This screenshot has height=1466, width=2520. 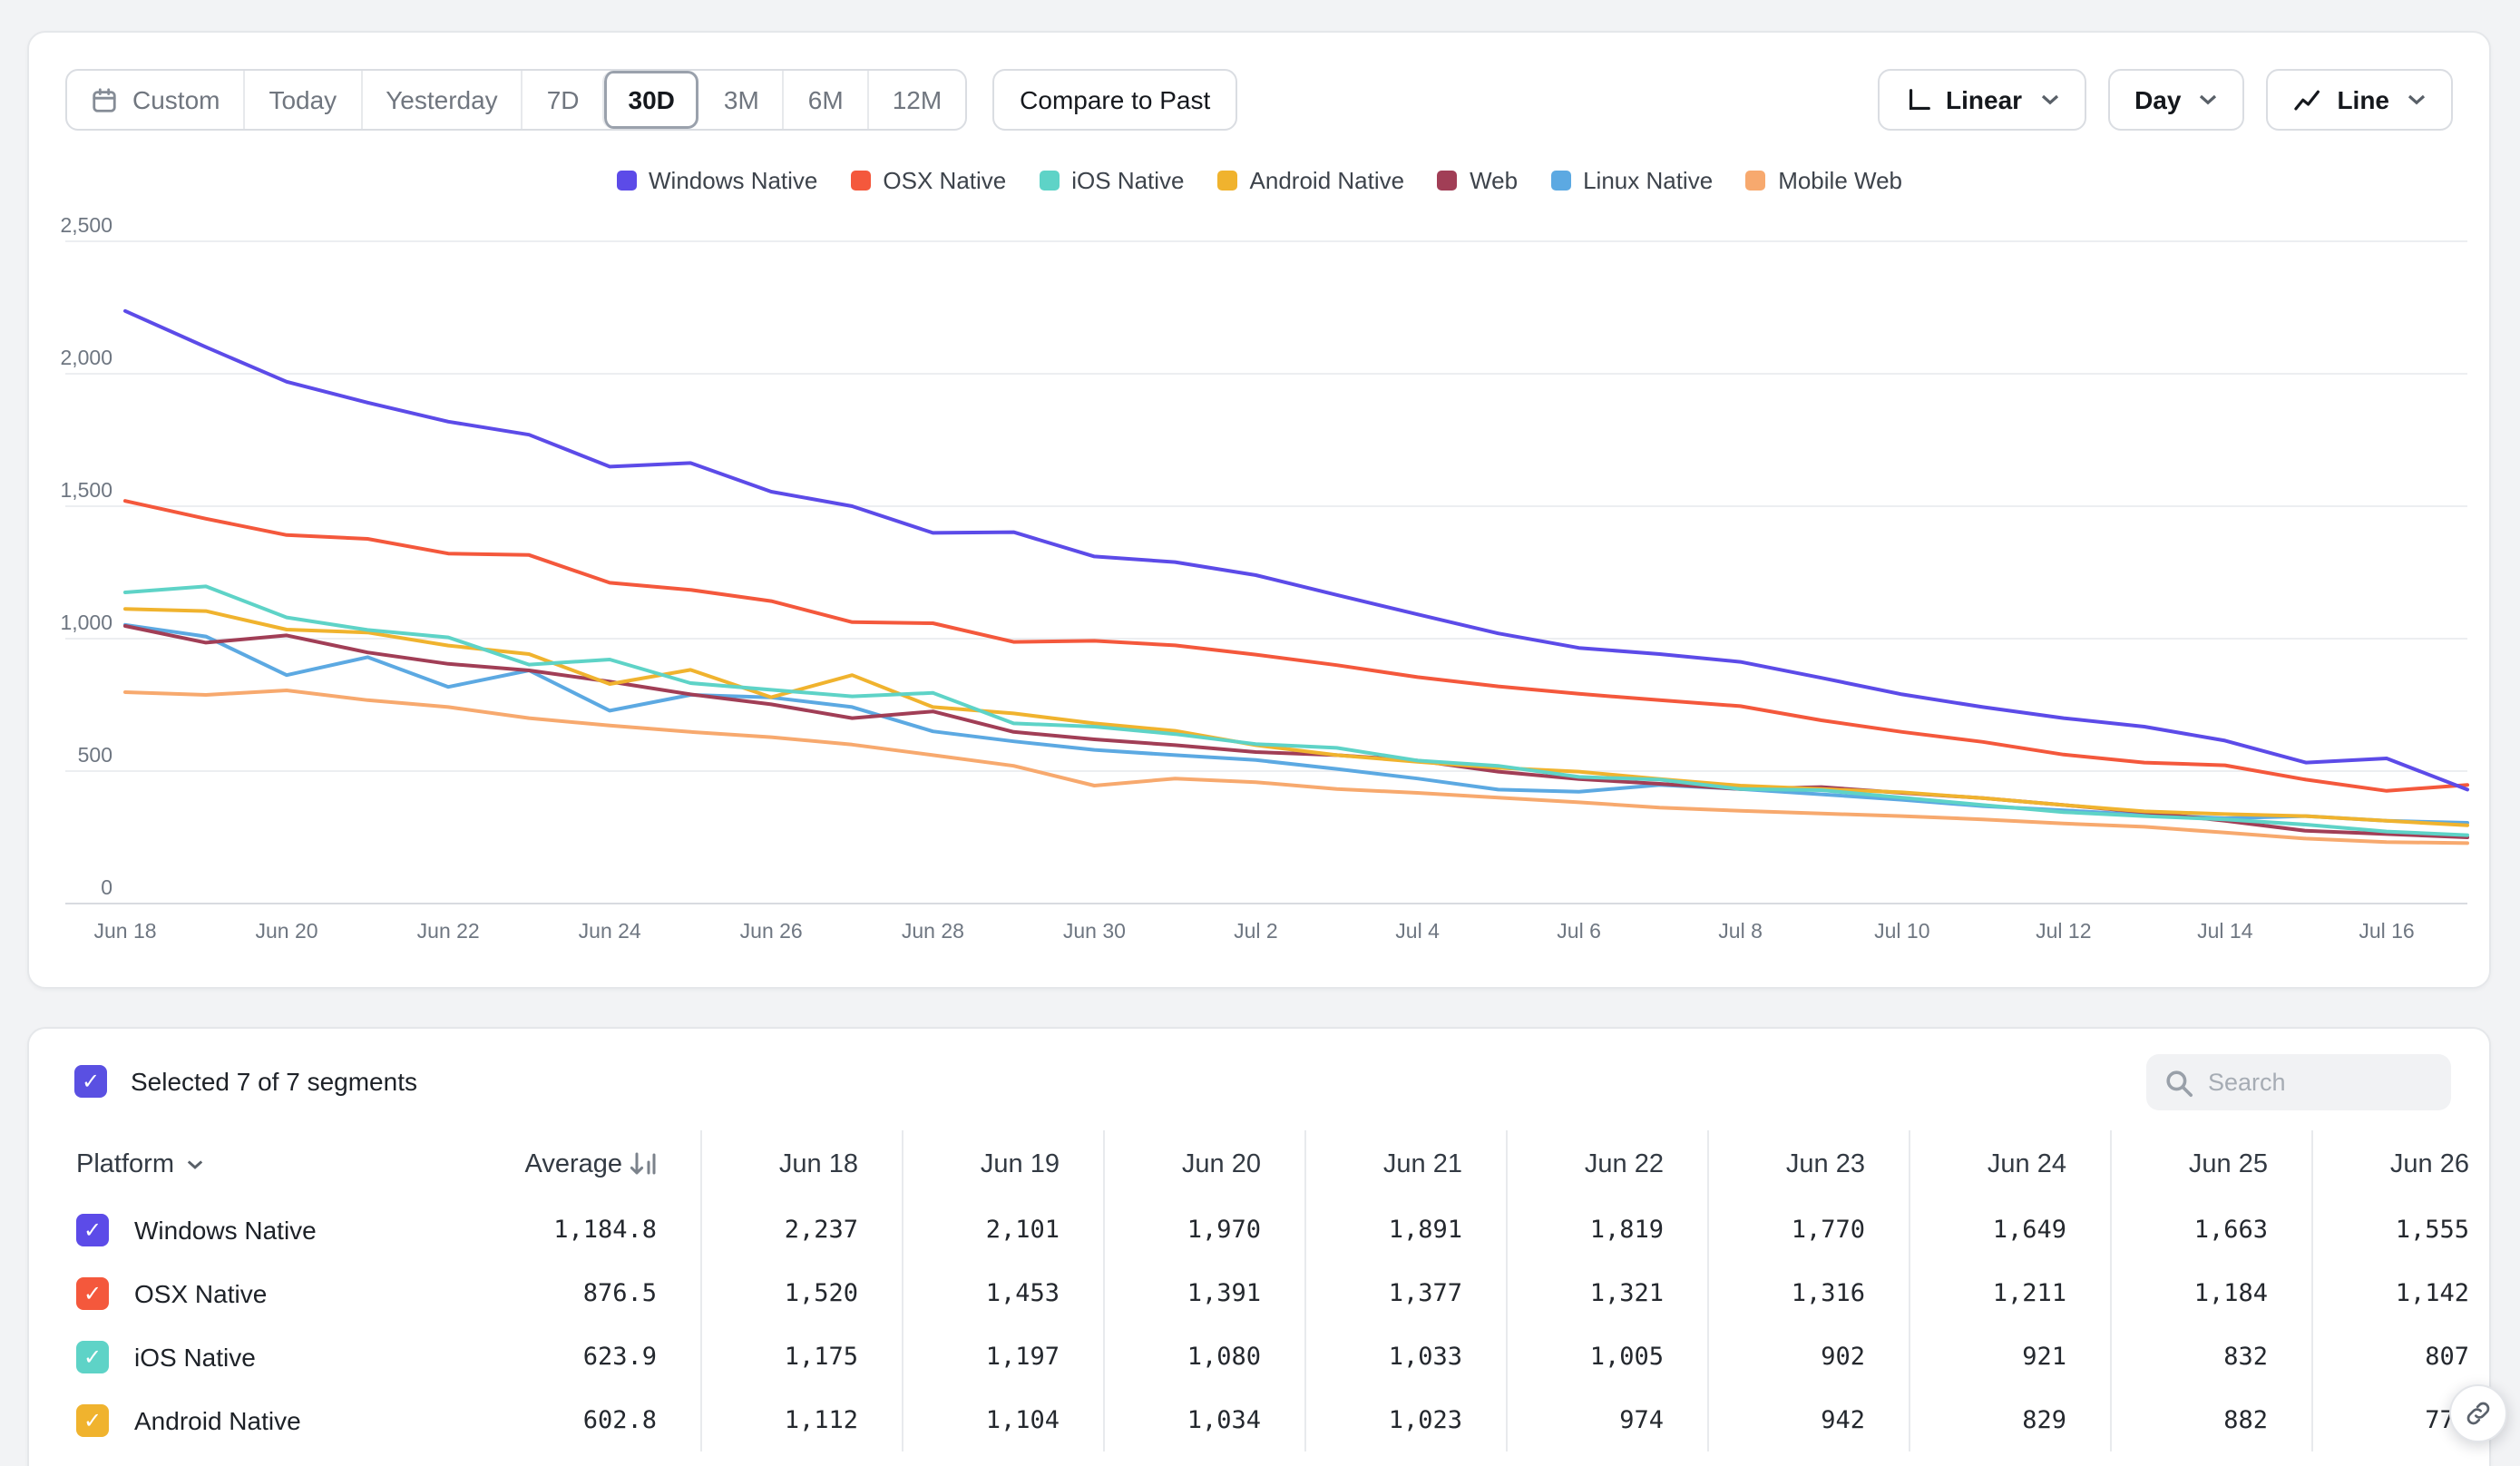 What do you see at coordinates (1808, 1164) in the screenshot?
I see `column-date: Jun 23` at bounding box center [1808, 1164].